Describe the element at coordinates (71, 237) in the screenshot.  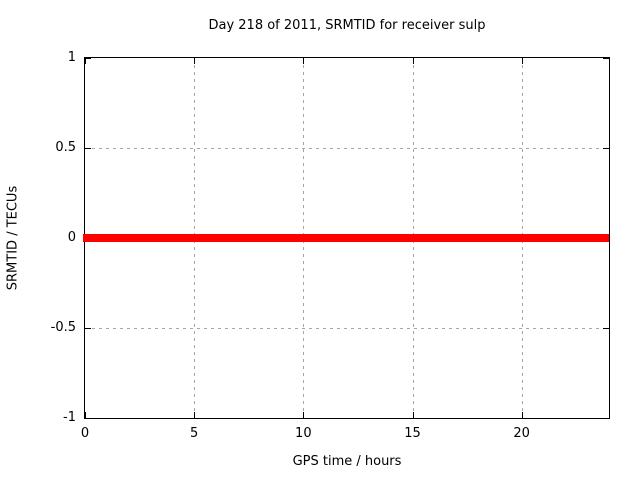
I see `y-tick-label: 0` at that location.